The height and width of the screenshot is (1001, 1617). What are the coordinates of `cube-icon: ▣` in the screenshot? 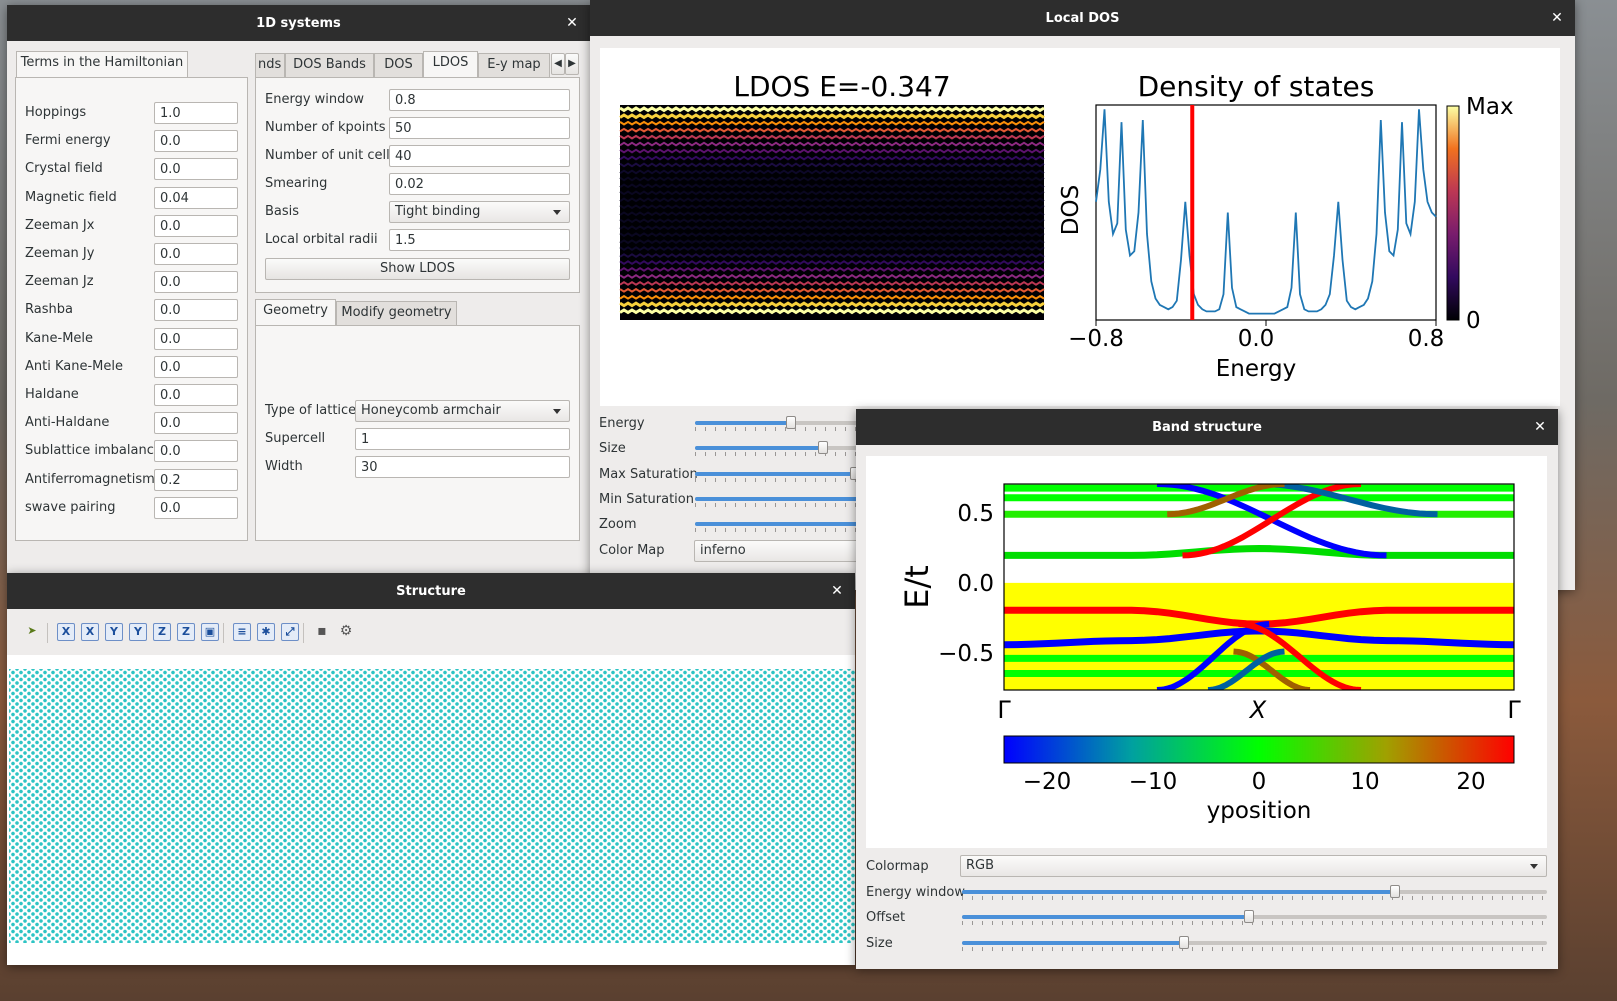 It's located at (210, 632).